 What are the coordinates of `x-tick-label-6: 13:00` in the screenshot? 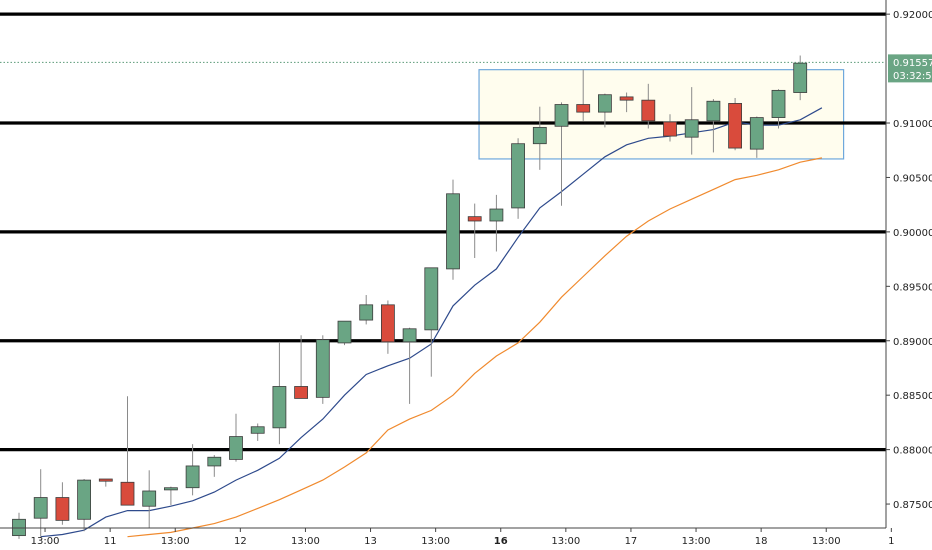 It's located at (435, 541).